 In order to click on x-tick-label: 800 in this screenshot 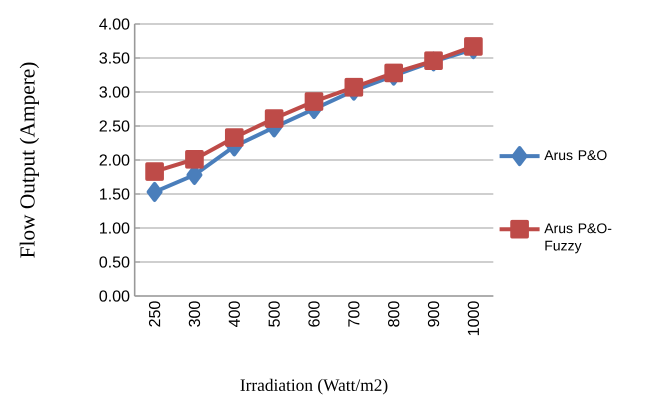, I will do `click(394, 314)`.